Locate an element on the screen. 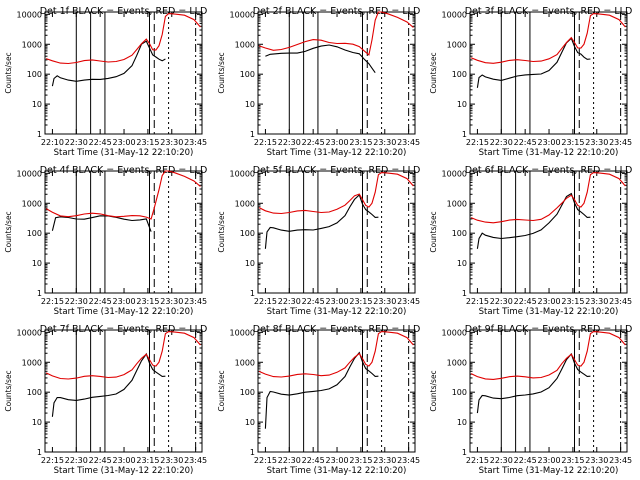 This screenshot has height=480, width=640. panel-title: Det 9f BLACK = Events, RED = LLD is located at coordinates (549, 329).